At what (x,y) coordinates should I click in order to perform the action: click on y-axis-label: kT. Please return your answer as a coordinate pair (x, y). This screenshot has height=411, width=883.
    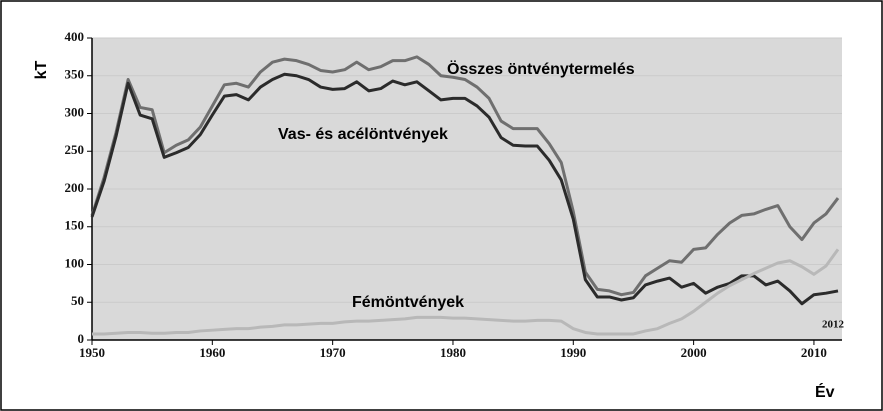
    Looking at the image, I should click on (41, 69).